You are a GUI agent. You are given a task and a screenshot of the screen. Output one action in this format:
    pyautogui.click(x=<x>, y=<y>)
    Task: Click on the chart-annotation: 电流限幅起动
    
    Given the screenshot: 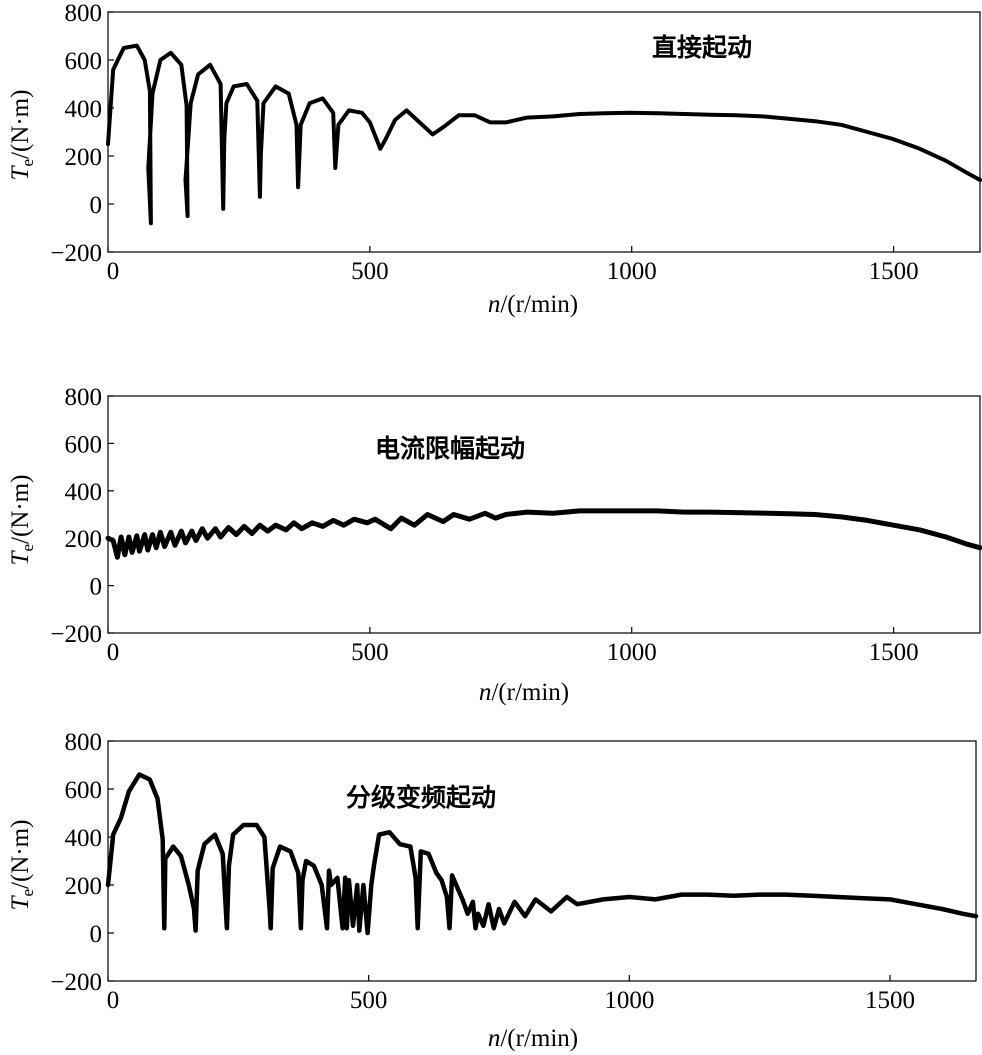 What is the action you would take?
    pyautogui.click(x=450, y=448)
    